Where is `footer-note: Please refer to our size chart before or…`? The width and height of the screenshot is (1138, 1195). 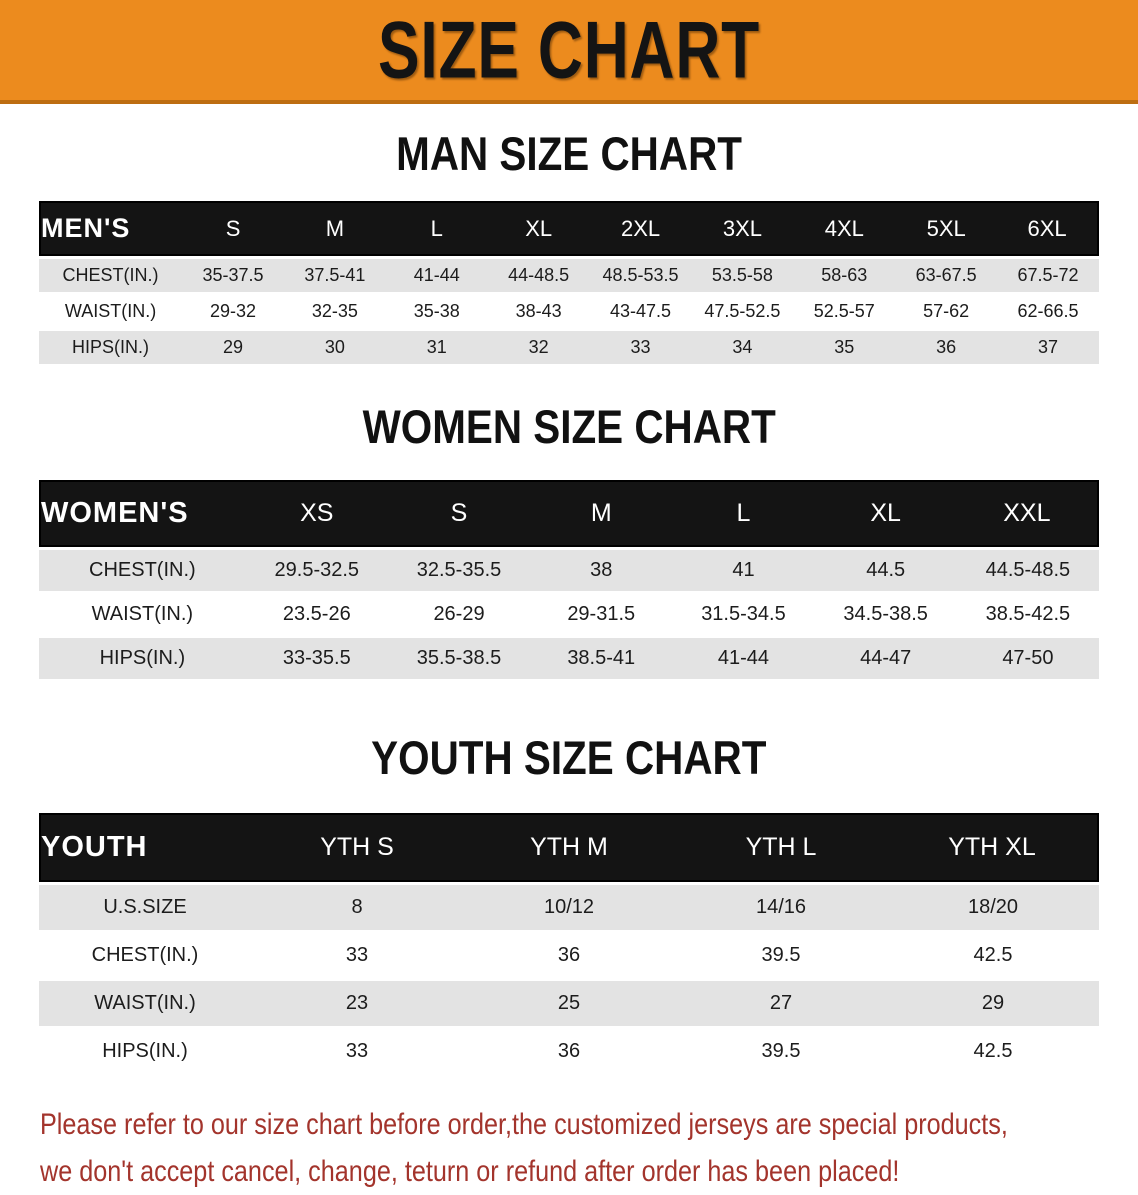 footer-note: Please refer to our size chart before or… is located at coordinates (589, 1148).